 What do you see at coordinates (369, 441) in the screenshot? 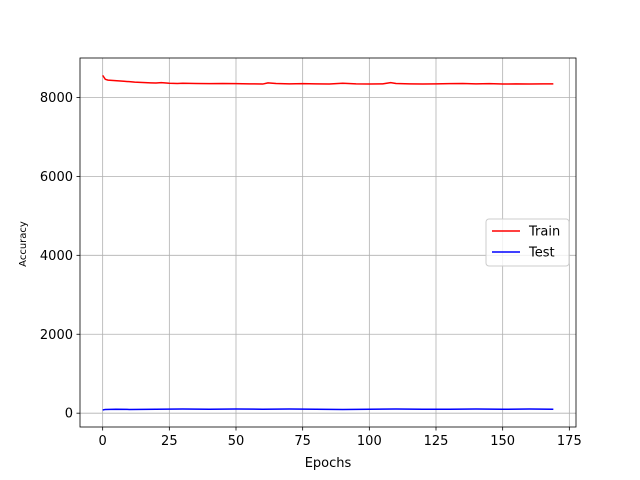
I see `x-tick-label: 100` at bounding box center [369, 441].